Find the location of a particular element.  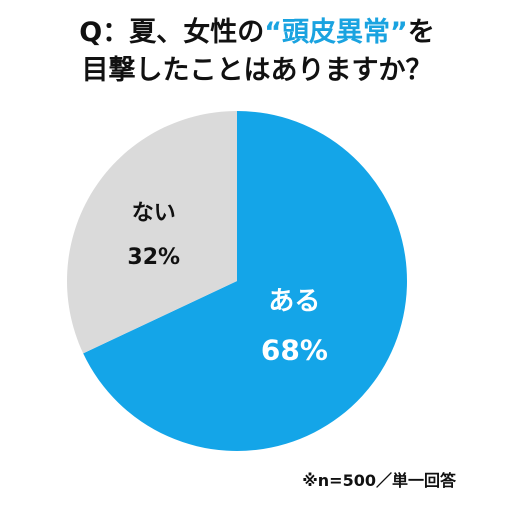

slice-value-1: 32% is located at coordinates (153, 257).